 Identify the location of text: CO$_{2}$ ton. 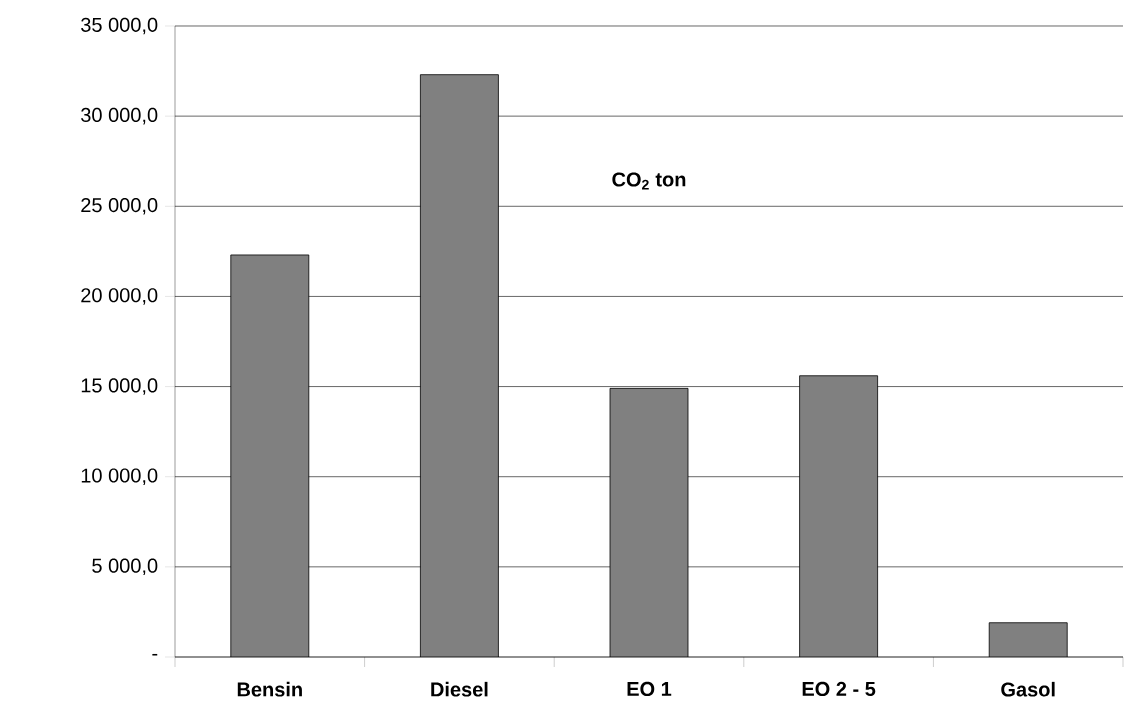
(649, 181).